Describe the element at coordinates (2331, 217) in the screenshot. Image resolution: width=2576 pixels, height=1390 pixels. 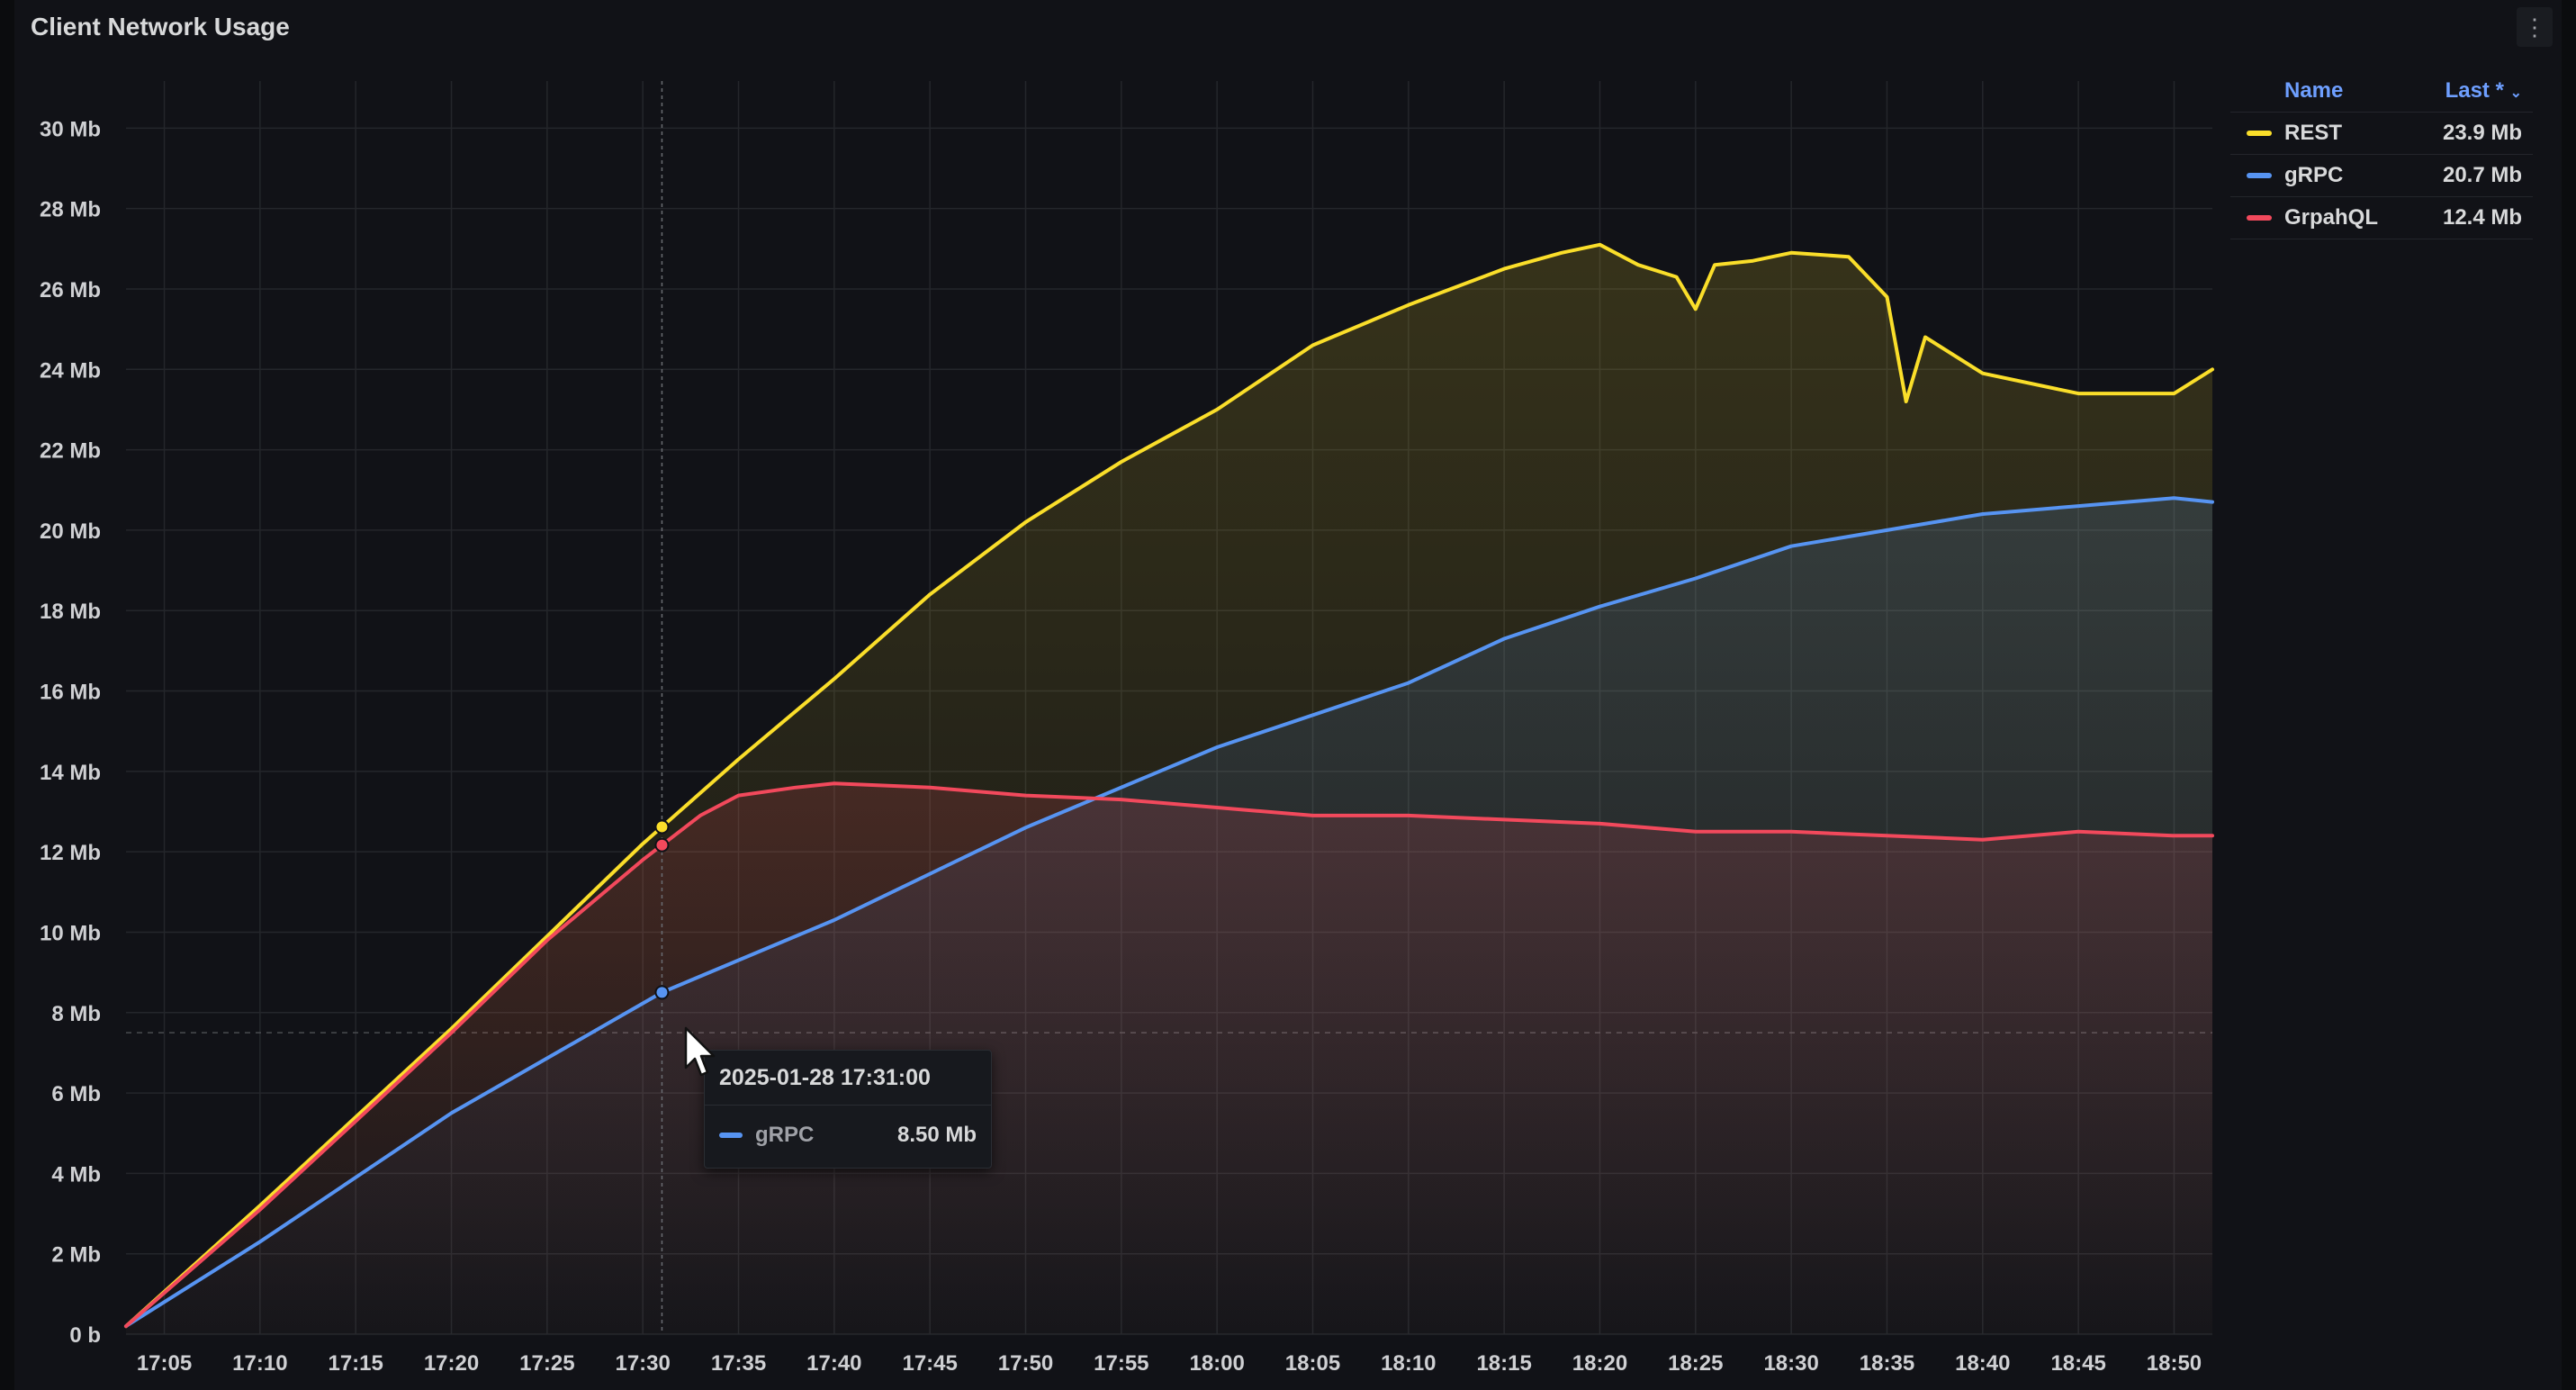
I see `legend-series-name: GrpahQL` at that location.